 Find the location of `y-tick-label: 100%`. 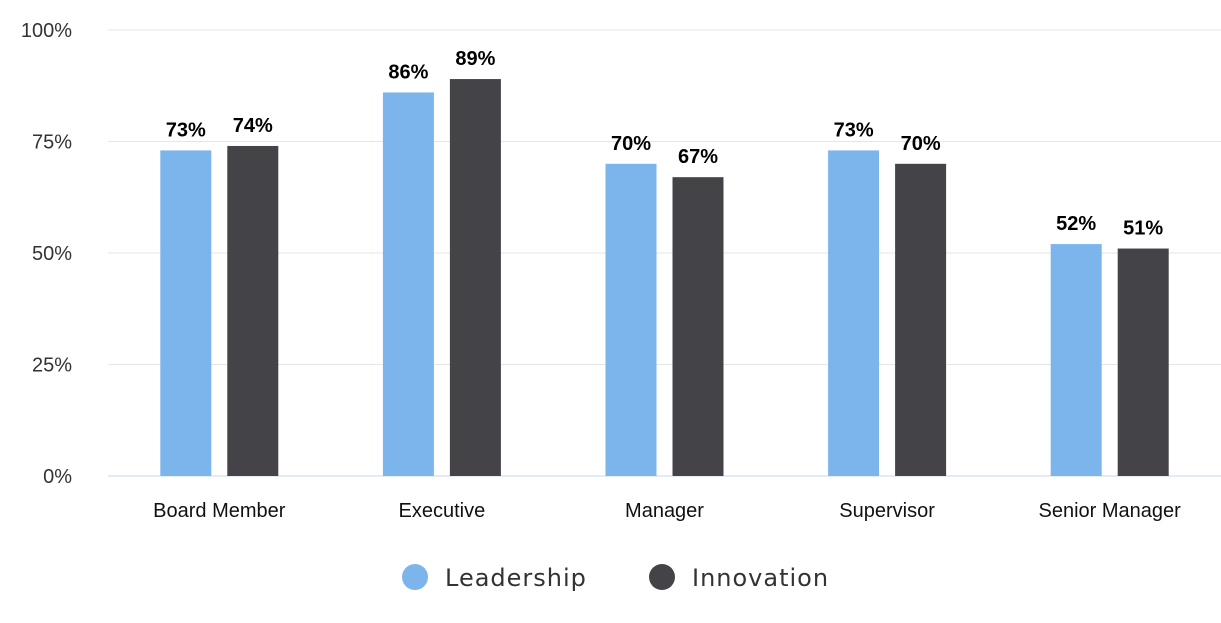

y-tick-label: 100% is located at coordinates (46, 31).